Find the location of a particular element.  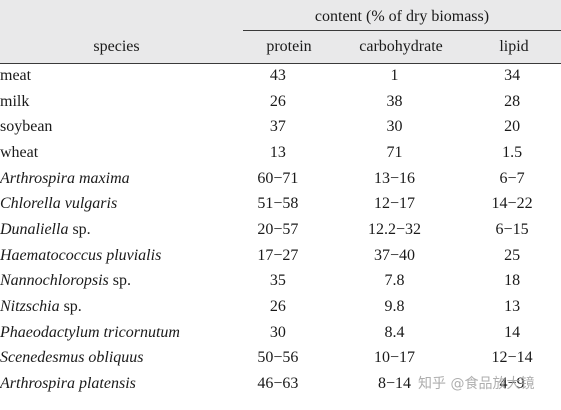

table-row: soybean 37 30 20 is located at coordinates (280, 127).